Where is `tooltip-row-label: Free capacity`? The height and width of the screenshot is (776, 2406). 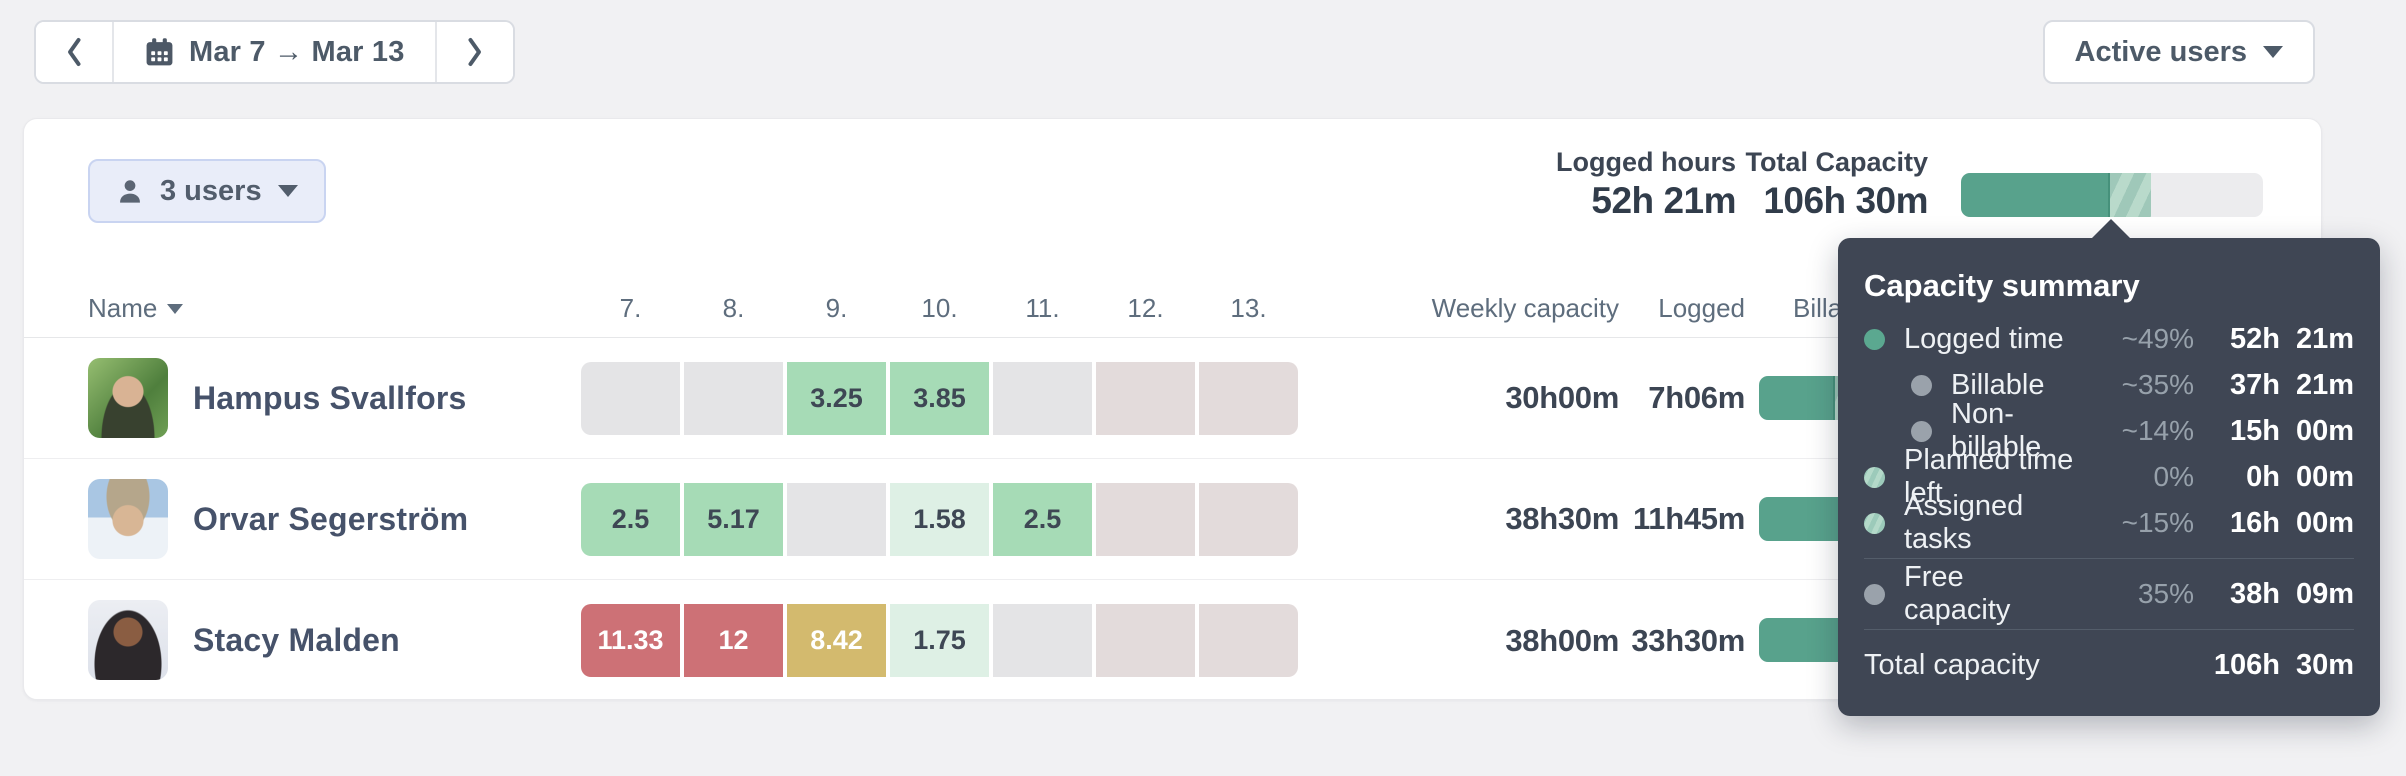 tooltip-row-label: Free capacity is located at coordinates (1957, 593).